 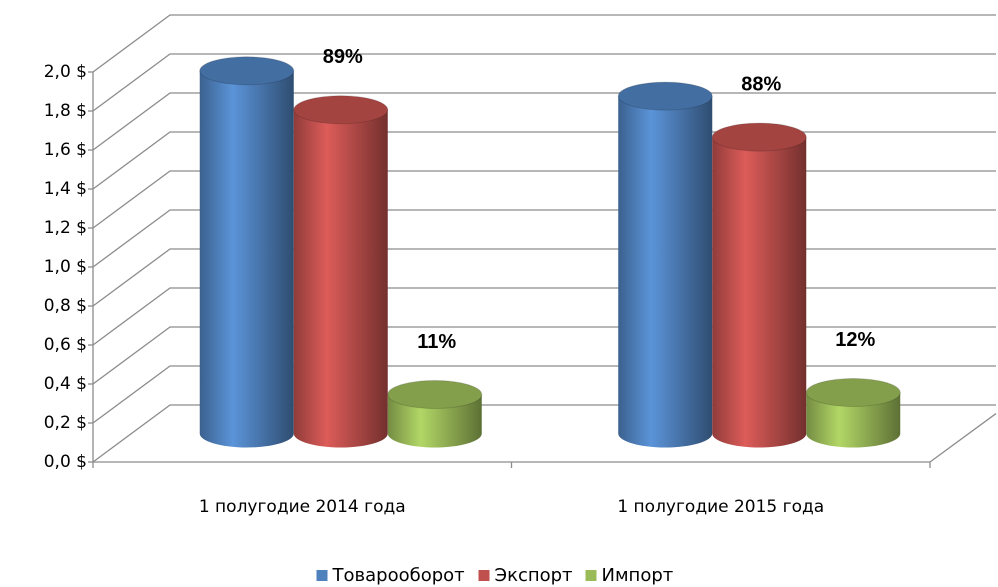 What do you see at coordinates (65, 150) in the screenshot?
I see `y-tick-label: 1,6 $` at bounding box center [65, 150].